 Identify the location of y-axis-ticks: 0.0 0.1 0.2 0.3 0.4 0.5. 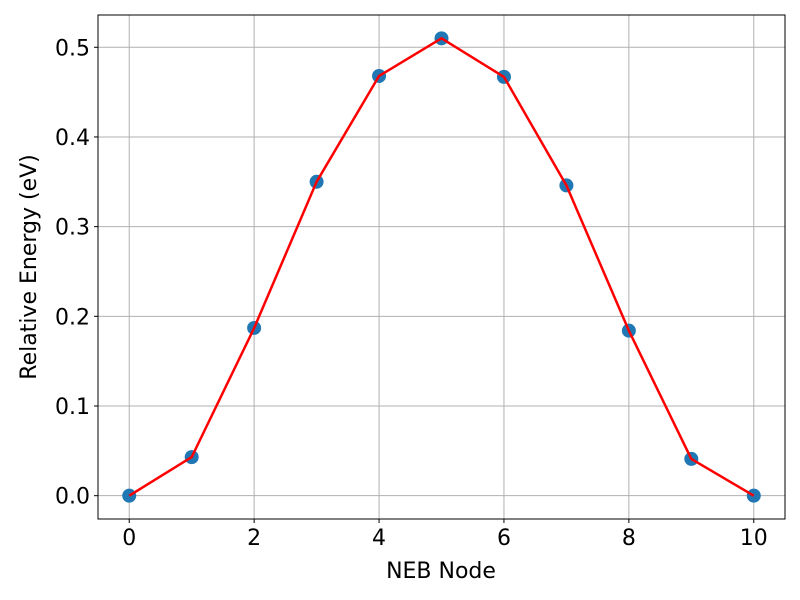
(76, 273).